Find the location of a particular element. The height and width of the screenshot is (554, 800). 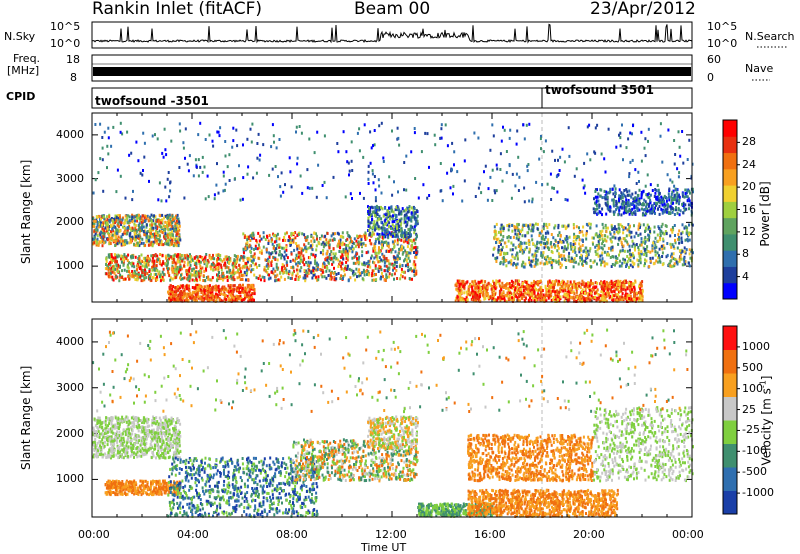

freq-tick-top: 18 is located at coordinates (73, 59).